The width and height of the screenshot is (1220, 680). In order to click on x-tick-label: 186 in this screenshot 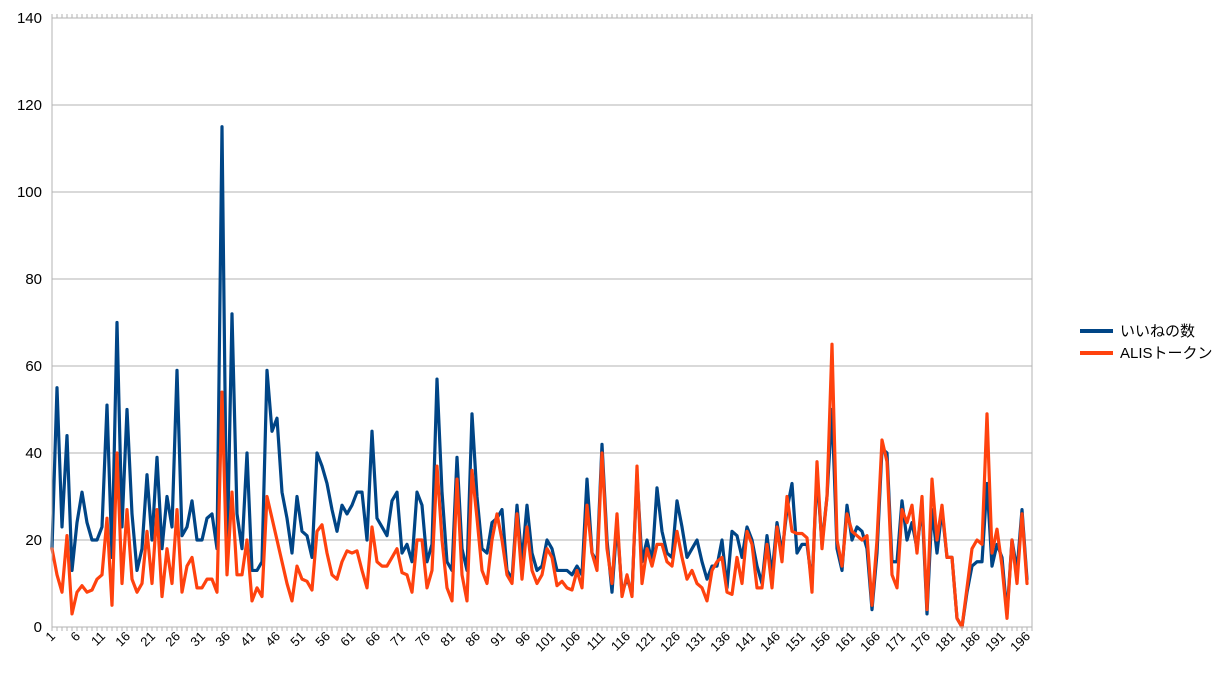, I will do `click(970, 642)`.